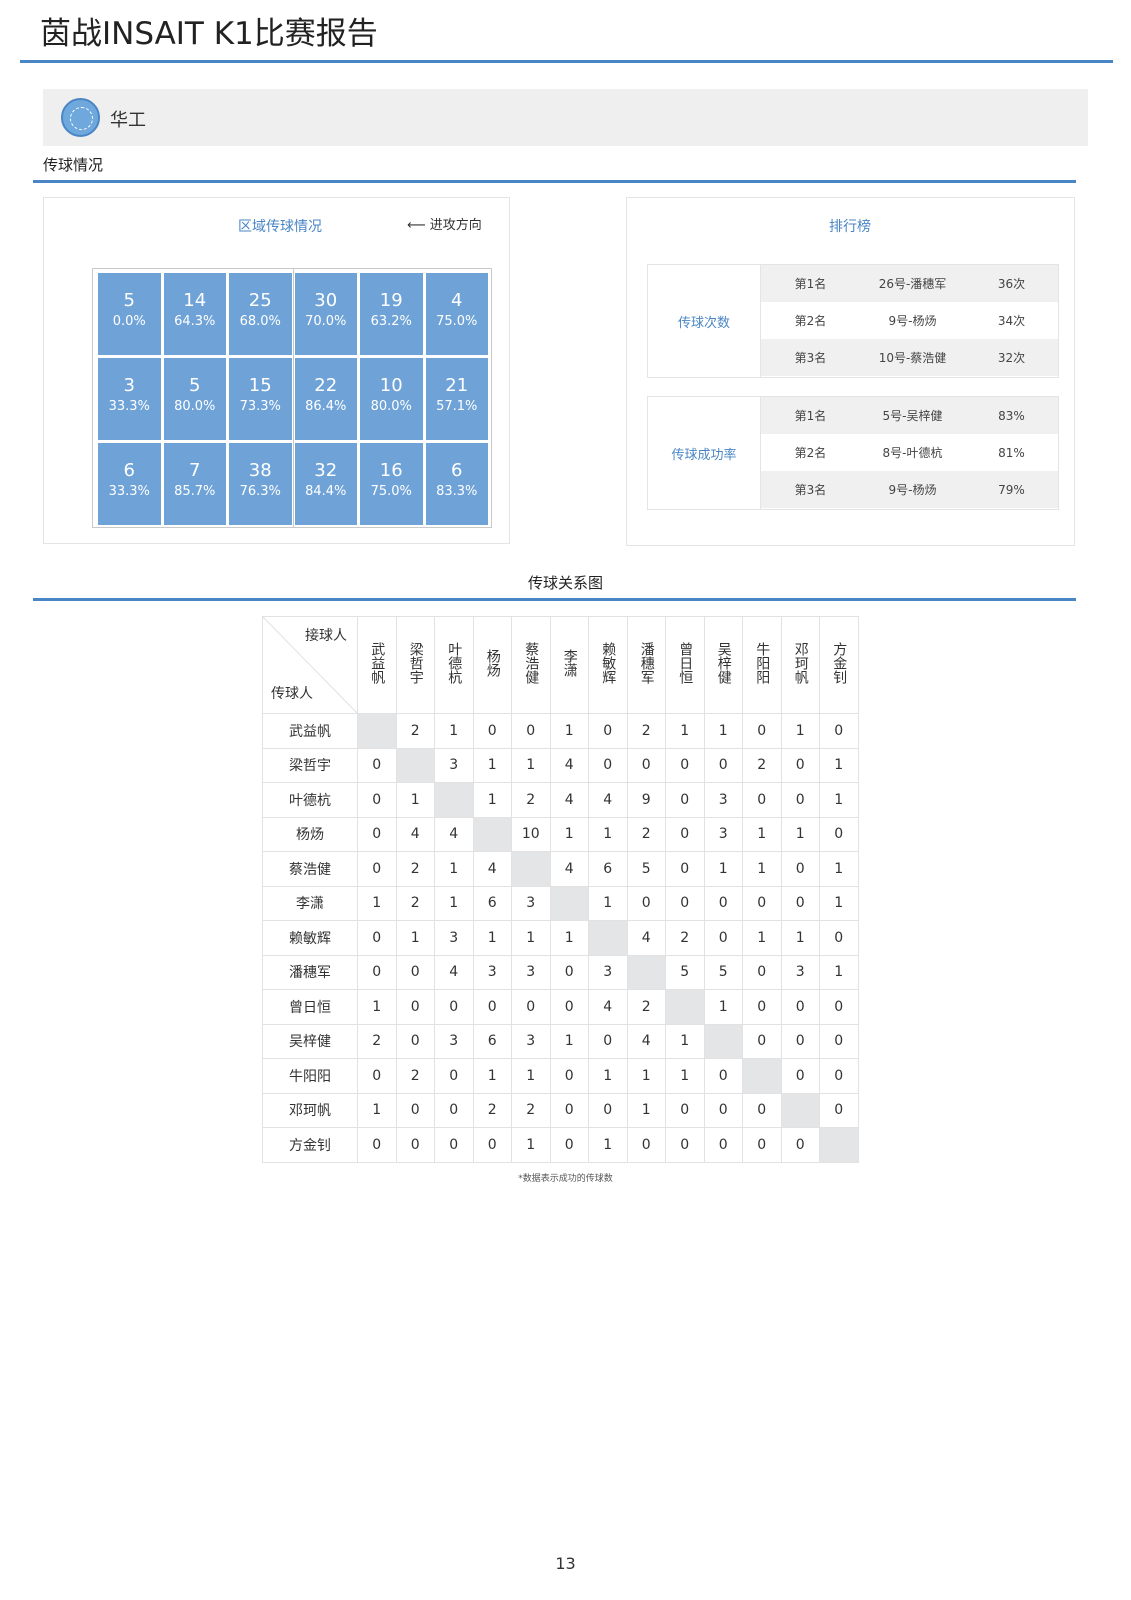  I want to click on matrix-row: 梁哲宇 0 3 1 1 4 0 0 0 0 2 0 1, so click(560, 765).